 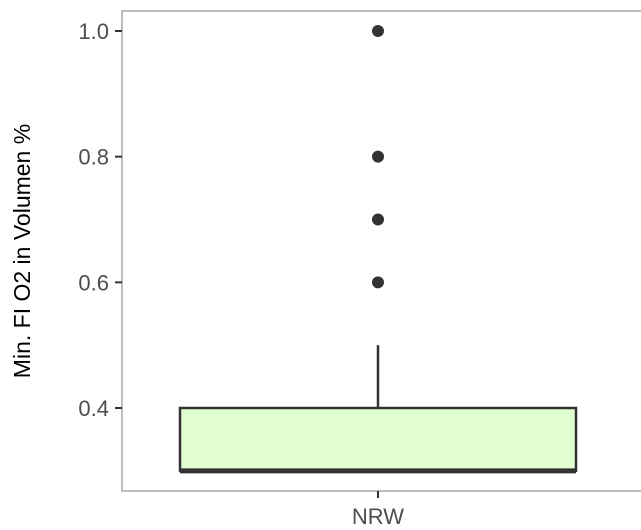 I want to click on y-tick-label: 0.6, so click(x=93, y=282).